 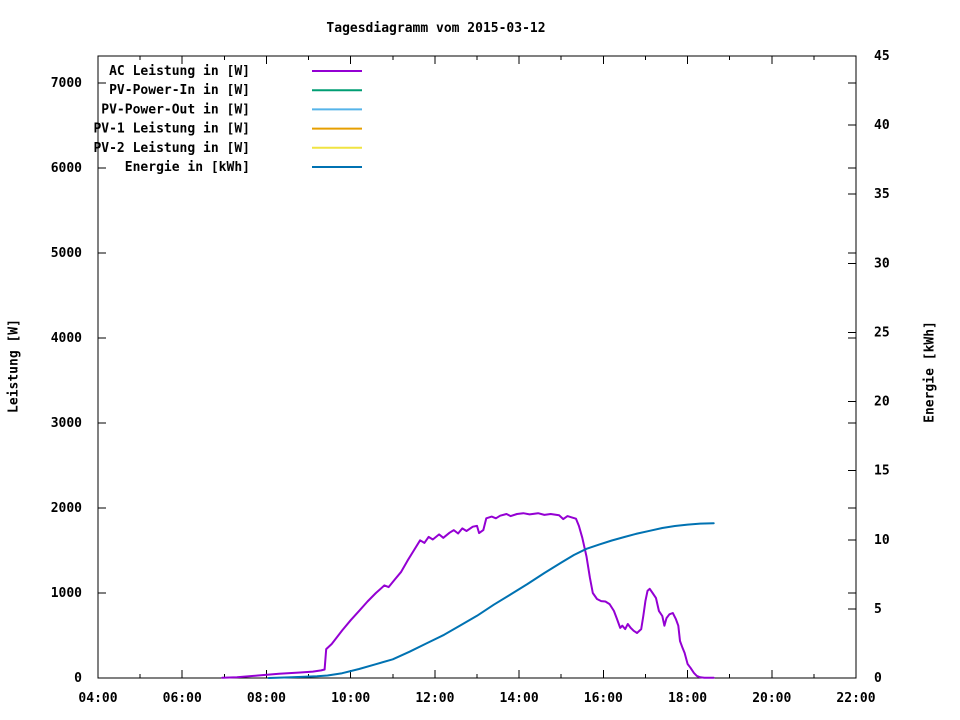 I want to click on x-axis-tick-label: 16:00, so click(x=603, y=698).